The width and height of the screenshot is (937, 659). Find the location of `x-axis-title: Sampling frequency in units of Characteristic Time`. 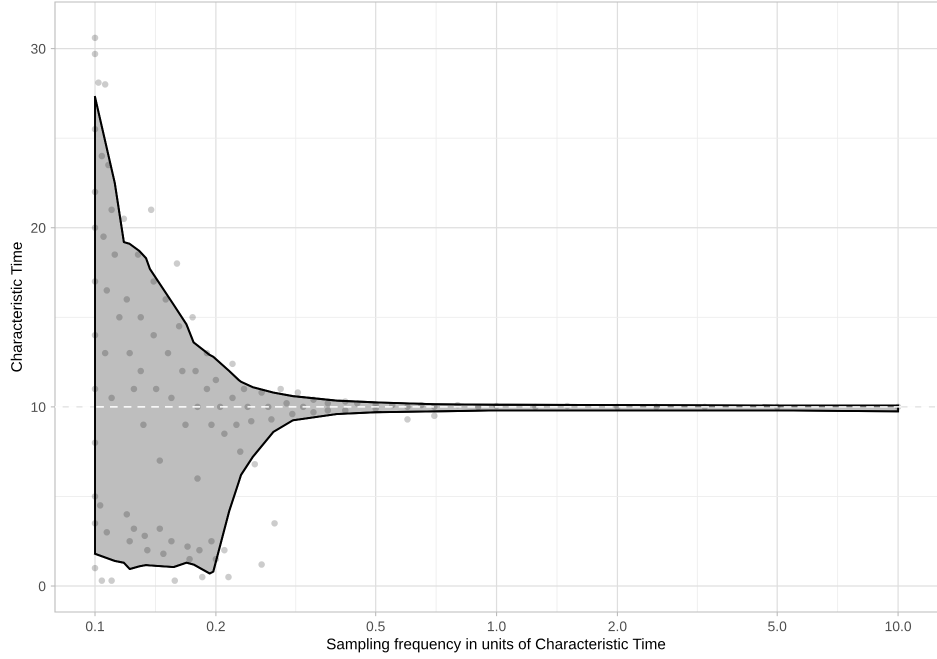

x-axis-title: Sampling frequency in units of Characteristic Time is located at coordinates (496, 645).